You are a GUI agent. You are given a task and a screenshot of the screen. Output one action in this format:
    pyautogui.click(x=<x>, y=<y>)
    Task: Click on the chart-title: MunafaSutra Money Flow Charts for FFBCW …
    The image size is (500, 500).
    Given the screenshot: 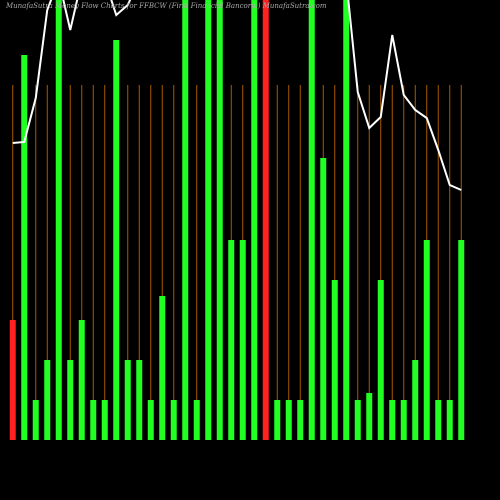 What is the action you would take?
    pyautogui.click(x=166, y=6)
    